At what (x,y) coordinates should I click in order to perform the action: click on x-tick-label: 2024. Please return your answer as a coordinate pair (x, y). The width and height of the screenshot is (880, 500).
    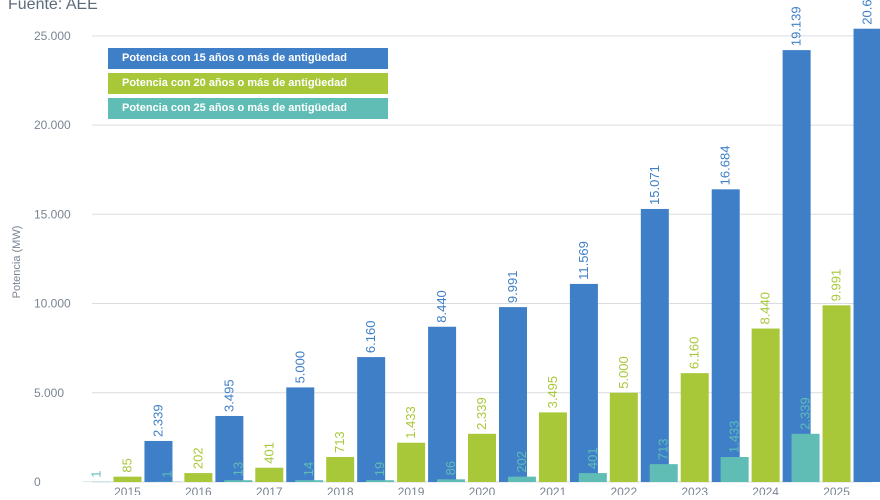
    Looking at the image, I should click on (765, 490).